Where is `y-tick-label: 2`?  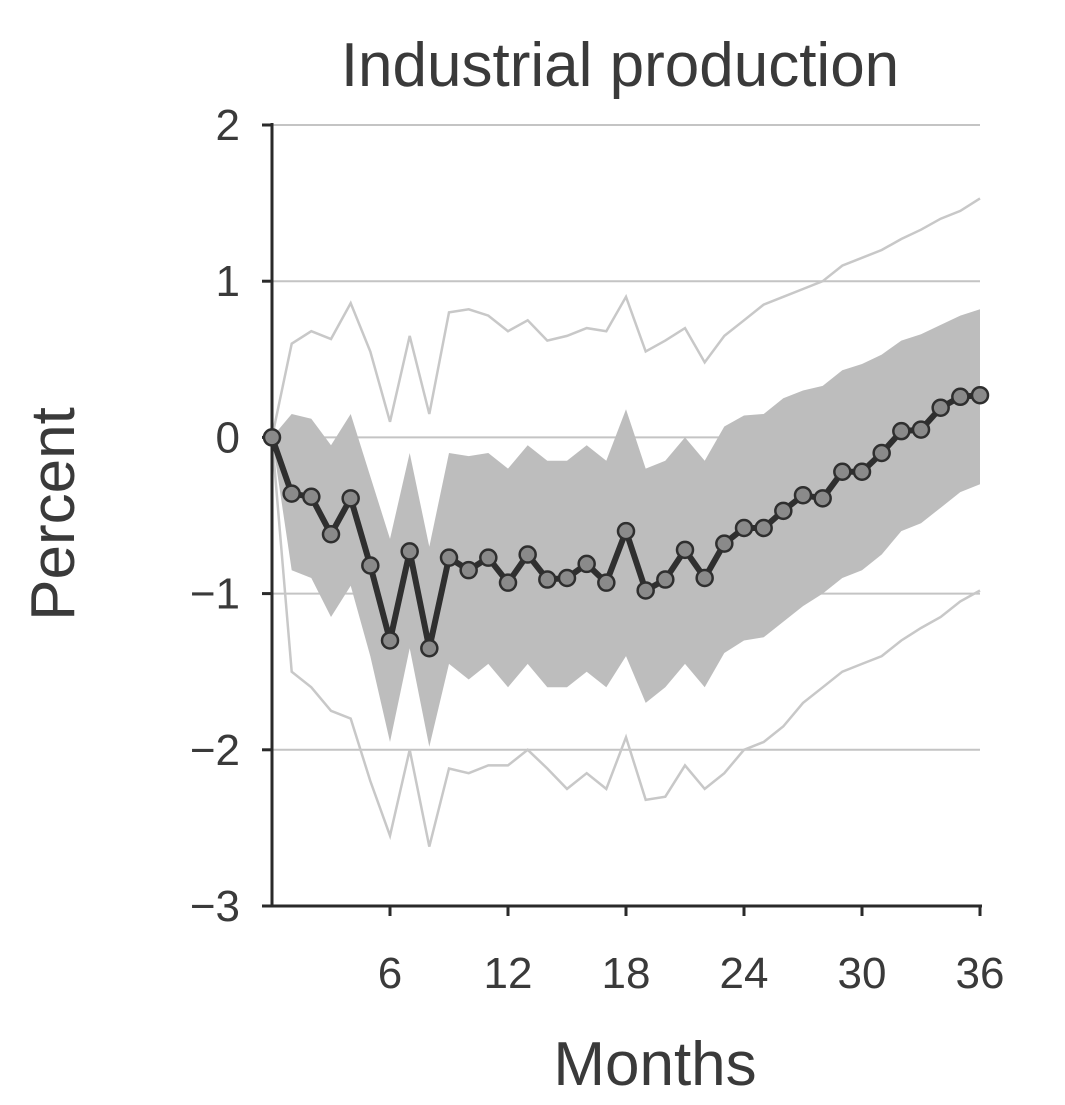
y-tick-label: 2 is located at coordinates (228, 125).